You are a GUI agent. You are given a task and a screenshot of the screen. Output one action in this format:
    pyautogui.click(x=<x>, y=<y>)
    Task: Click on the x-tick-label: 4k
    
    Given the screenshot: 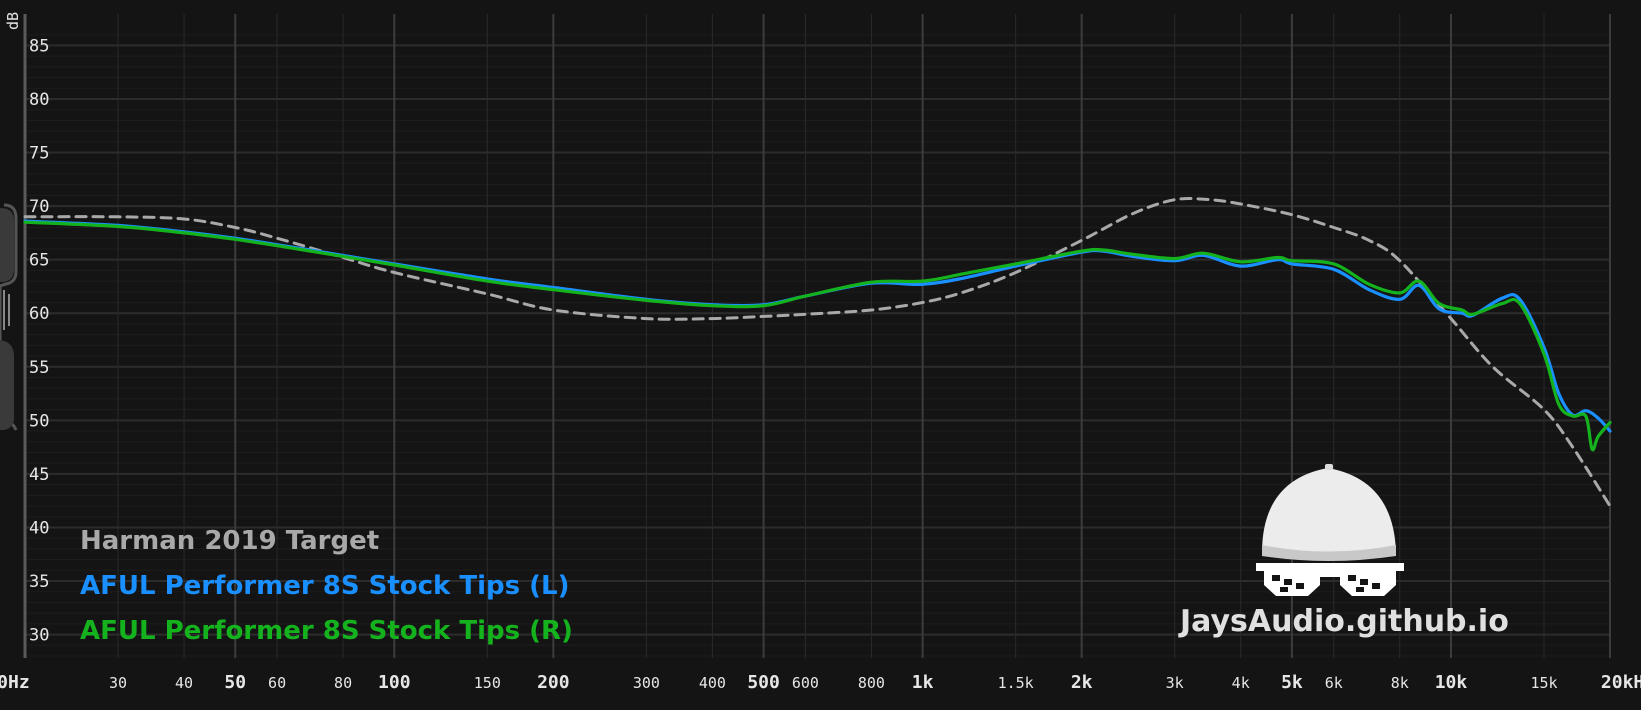 What is the action you would take?
    pyautogui.click(x=1241, y=683)
    